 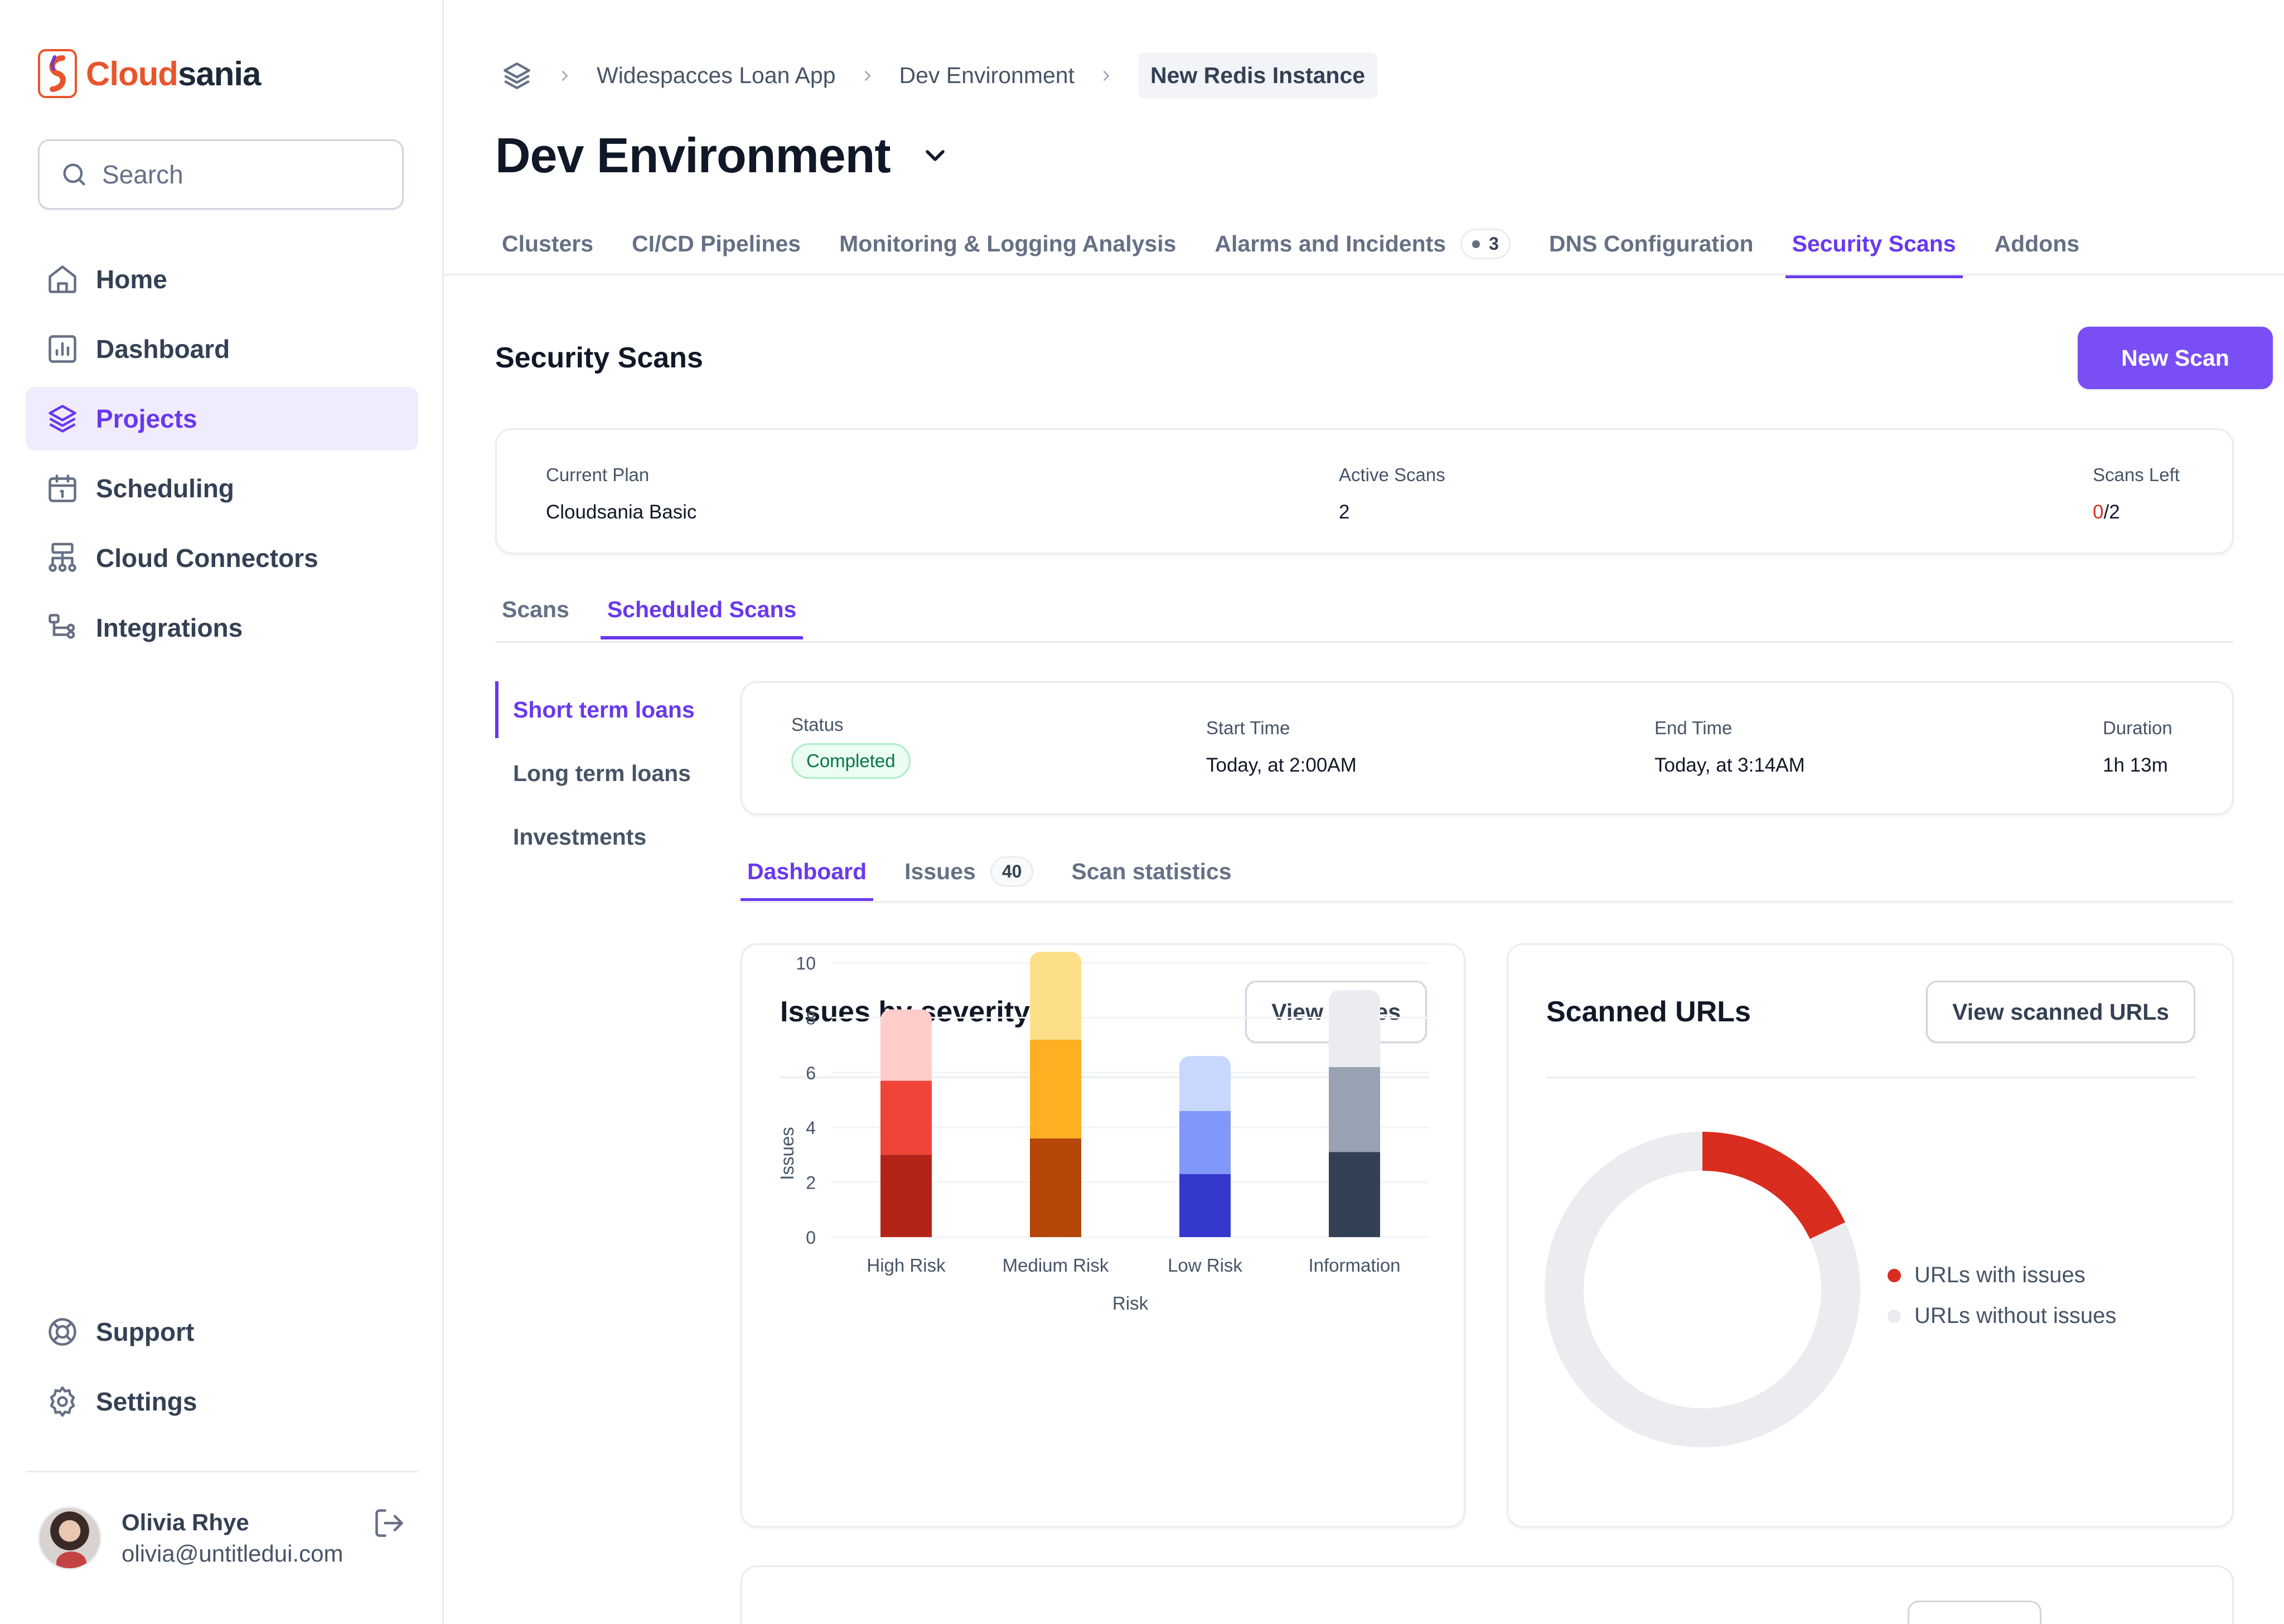 What do you see at coordinates (1874, 242) in the screenshot?
I see `tab-security-scans: Security Scans` at bounding box center [1874, 242].